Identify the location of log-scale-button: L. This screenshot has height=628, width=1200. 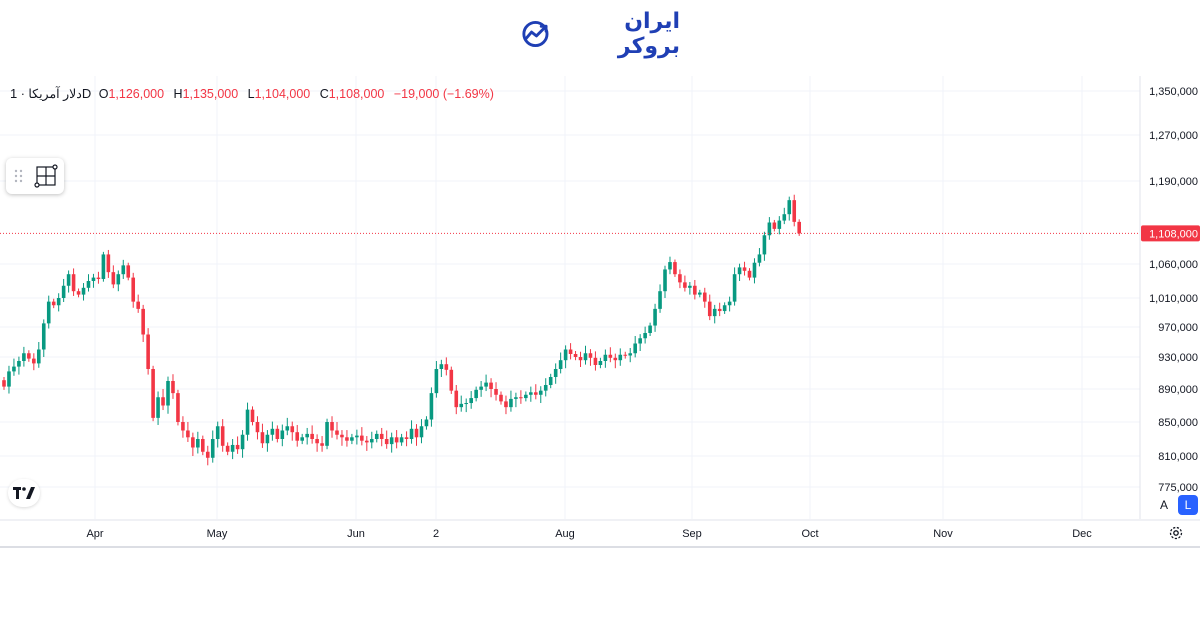
(1188, 505).